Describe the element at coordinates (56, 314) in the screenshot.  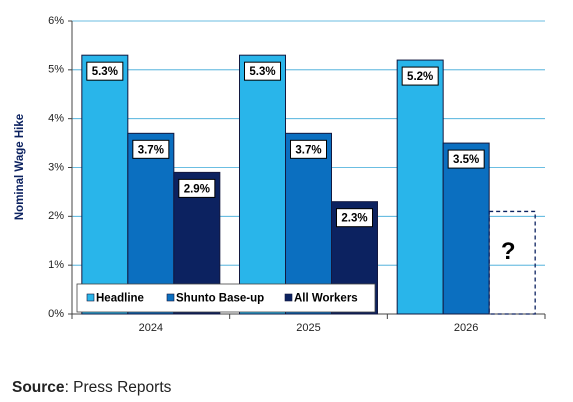
I see `y-tick-label: 0%` at that location.